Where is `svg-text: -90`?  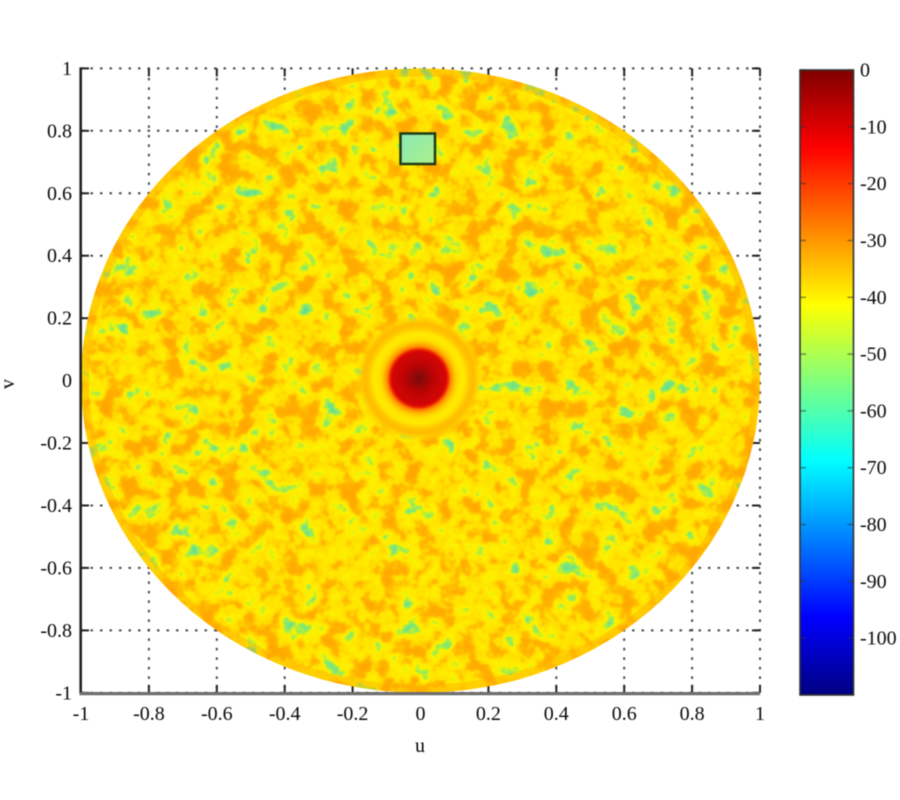
svg-text: -90 is located at coordinates (873, 582).